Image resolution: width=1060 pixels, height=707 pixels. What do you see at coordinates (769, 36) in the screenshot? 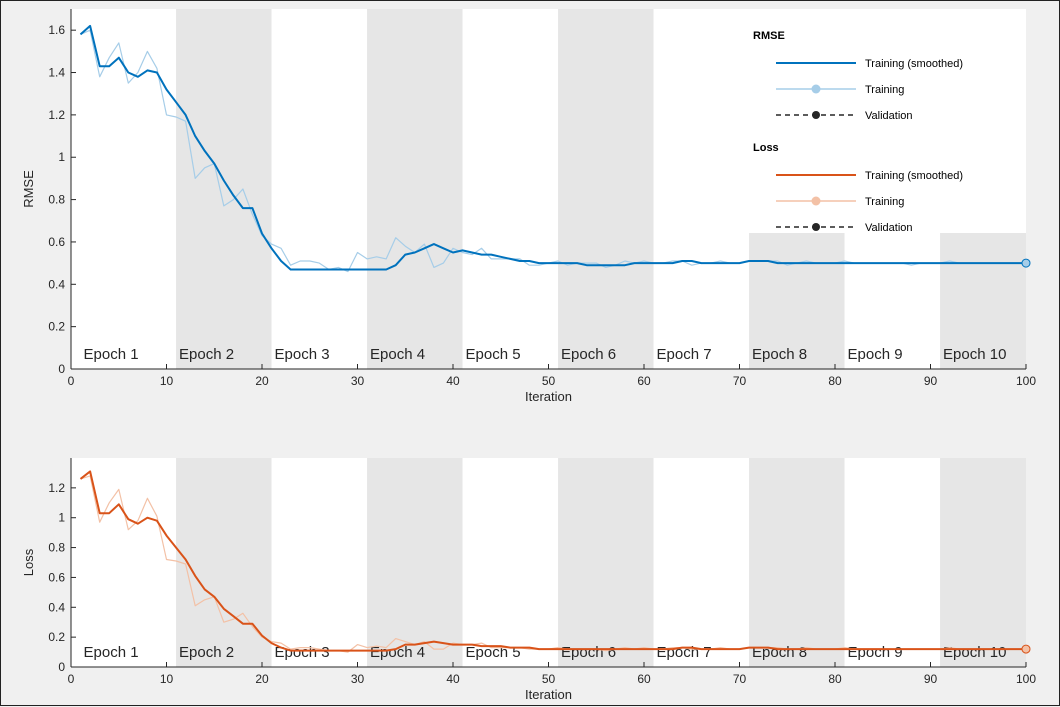
I see `legend-title-rmse: RMSE` at bounding box center [769, 36].